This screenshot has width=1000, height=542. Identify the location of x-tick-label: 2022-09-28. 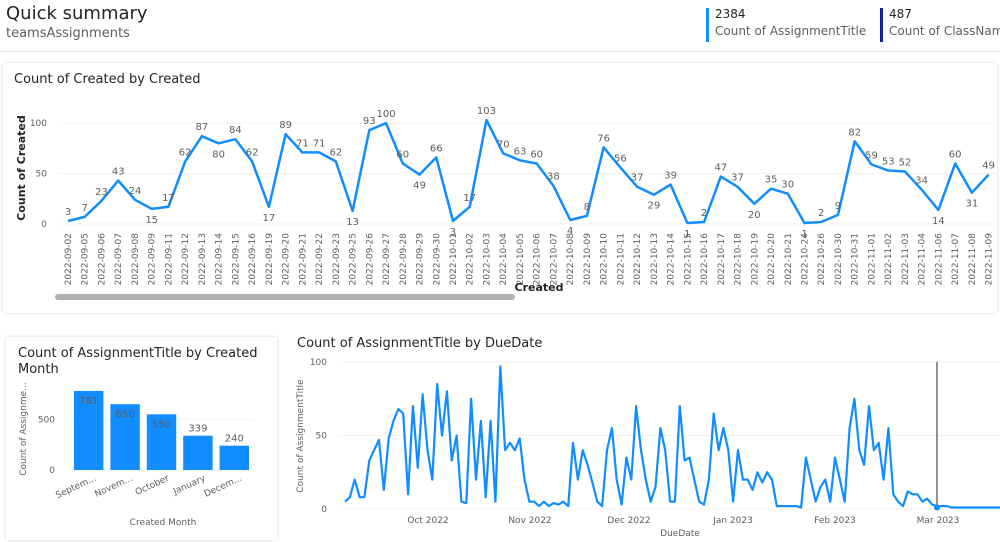
(404, 259).